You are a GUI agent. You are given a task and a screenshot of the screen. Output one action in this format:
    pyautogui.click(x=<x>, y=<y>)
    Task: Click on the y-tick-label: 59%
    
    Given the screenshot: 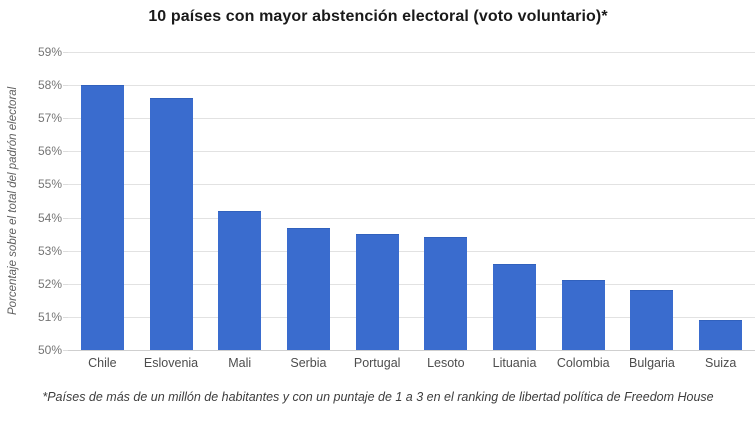 What is the action you would take?
    pyautogui.click(x=49, y=52)
    